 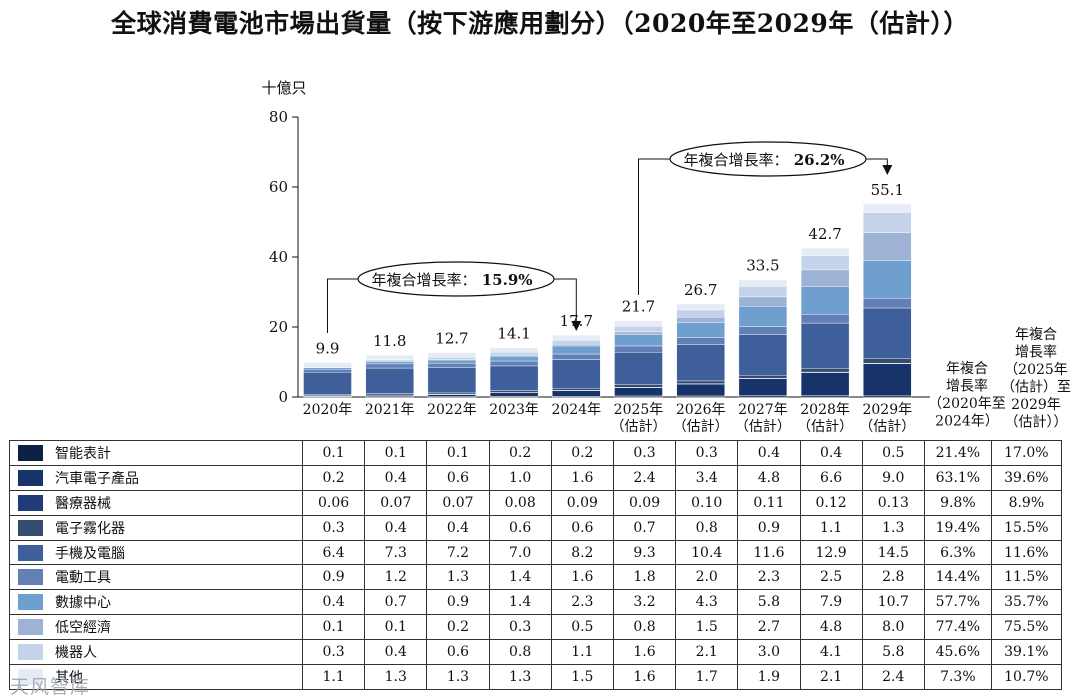 I want to click on cagr-cell: 35.7%, so click(x=1026, y=602).